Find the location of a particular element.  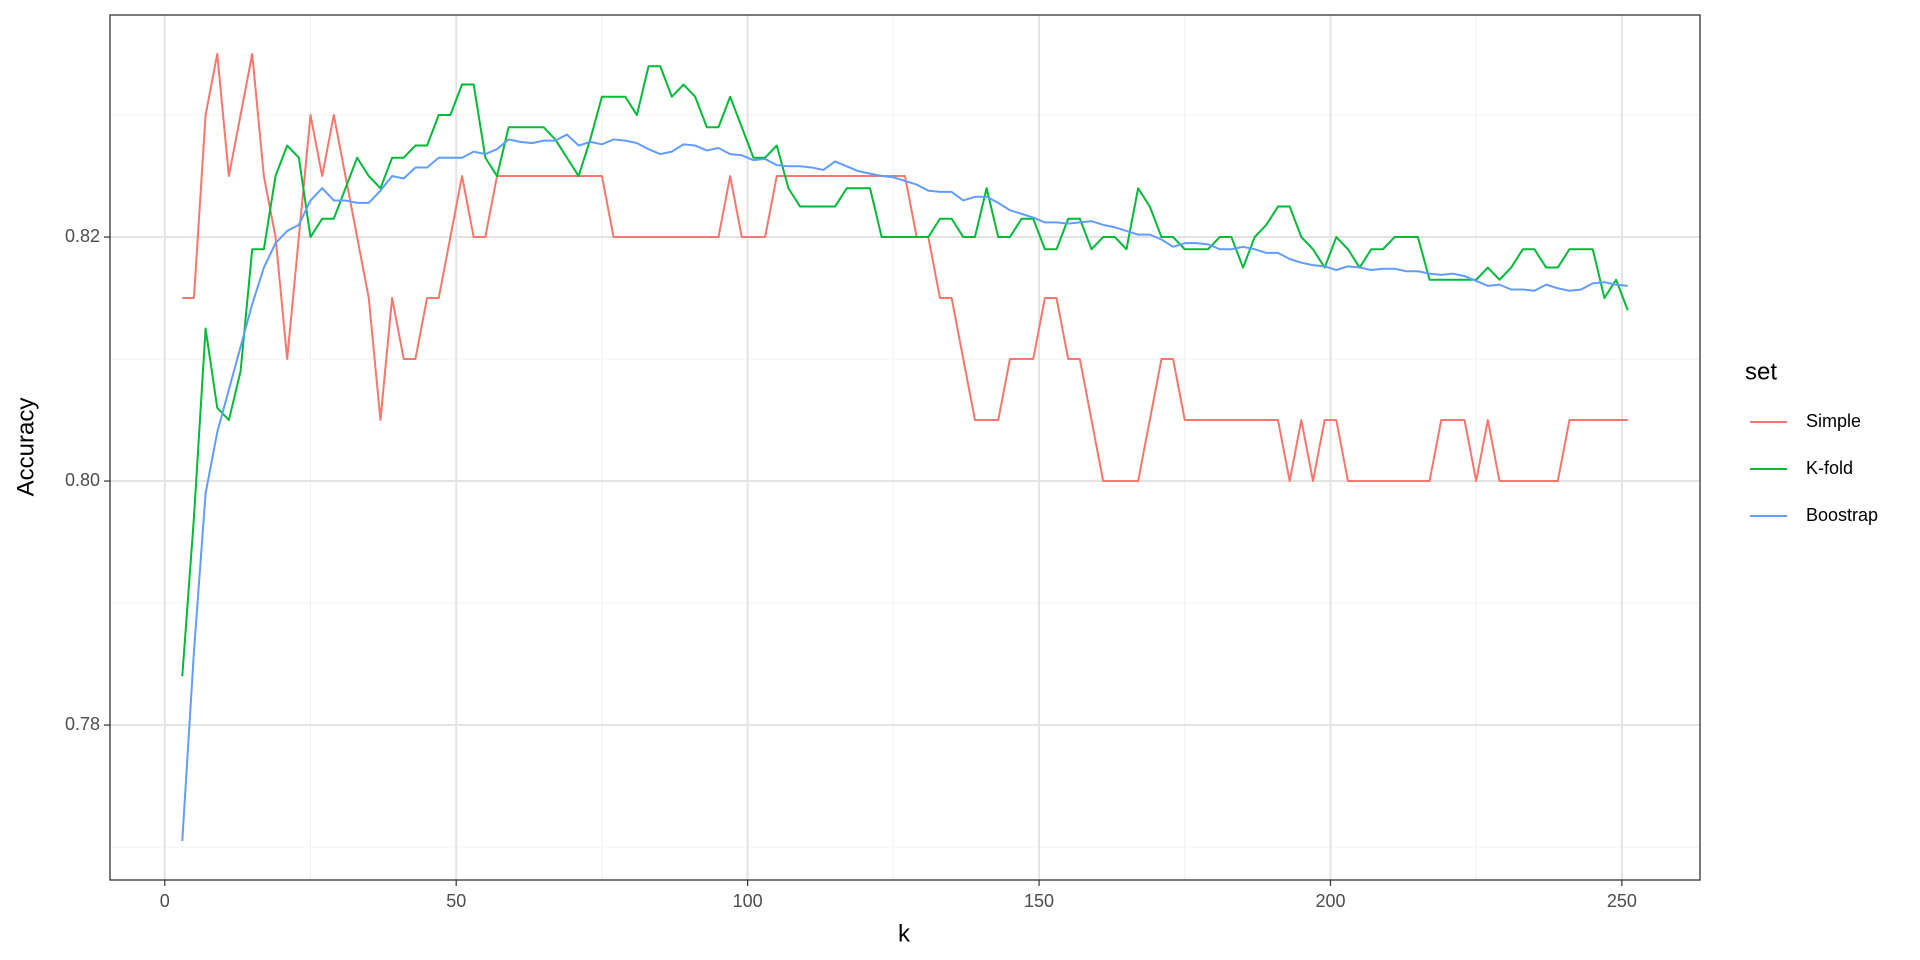

y-tick-label: 0.78 is located at coordinates (82, 724).